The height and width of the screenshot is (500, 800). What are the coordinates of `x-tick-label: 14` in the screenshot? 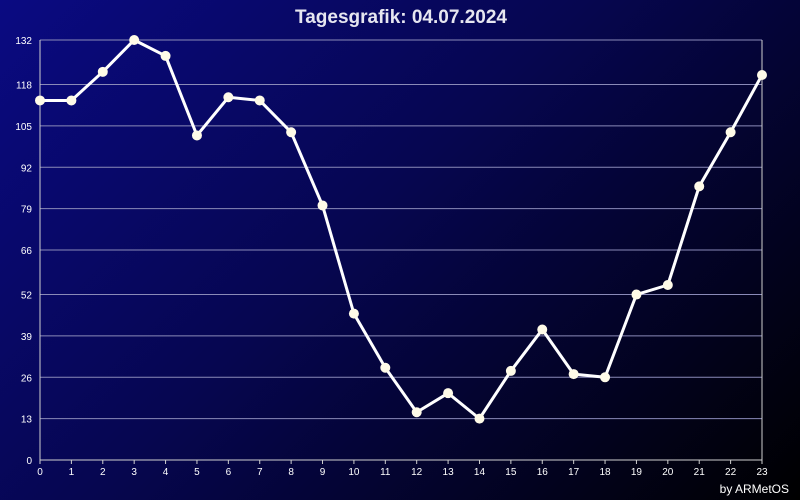 It's located at (480, 472).